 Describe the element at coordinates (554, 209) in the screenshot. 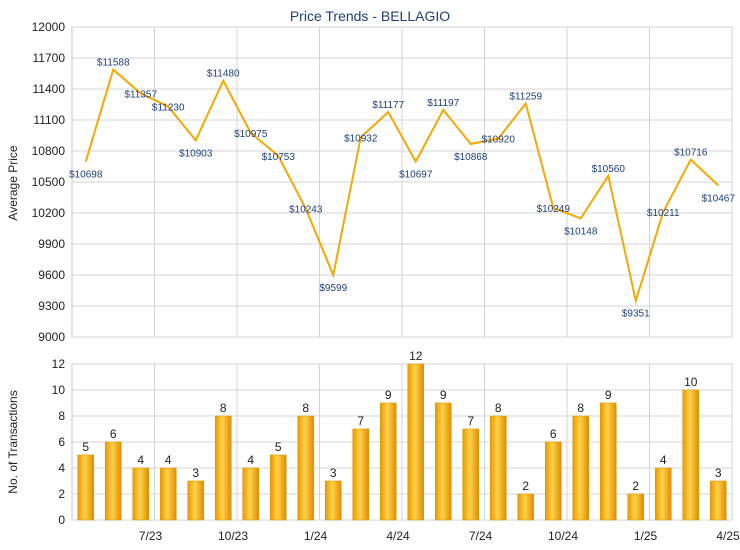

I see `price-point-label: $10249` at that location.